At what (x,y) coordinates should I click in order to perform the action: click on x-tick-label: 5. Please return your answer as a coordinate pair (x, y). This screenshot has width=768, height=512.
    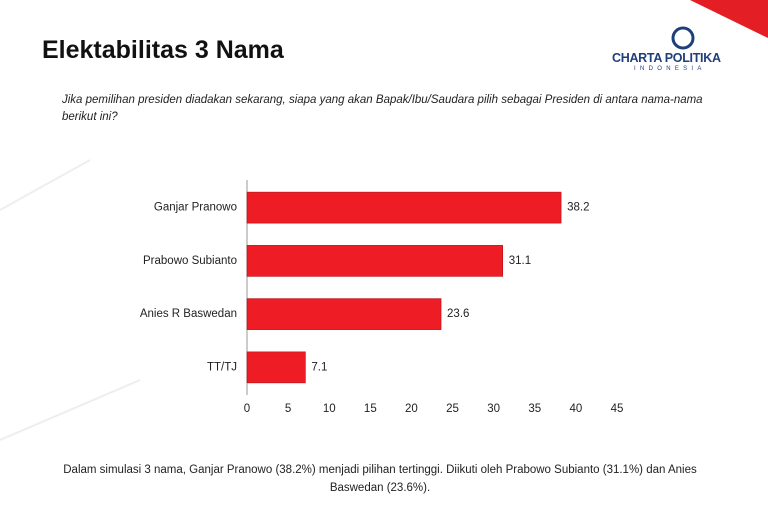
    Looking at the image, I should click on (288, 409).